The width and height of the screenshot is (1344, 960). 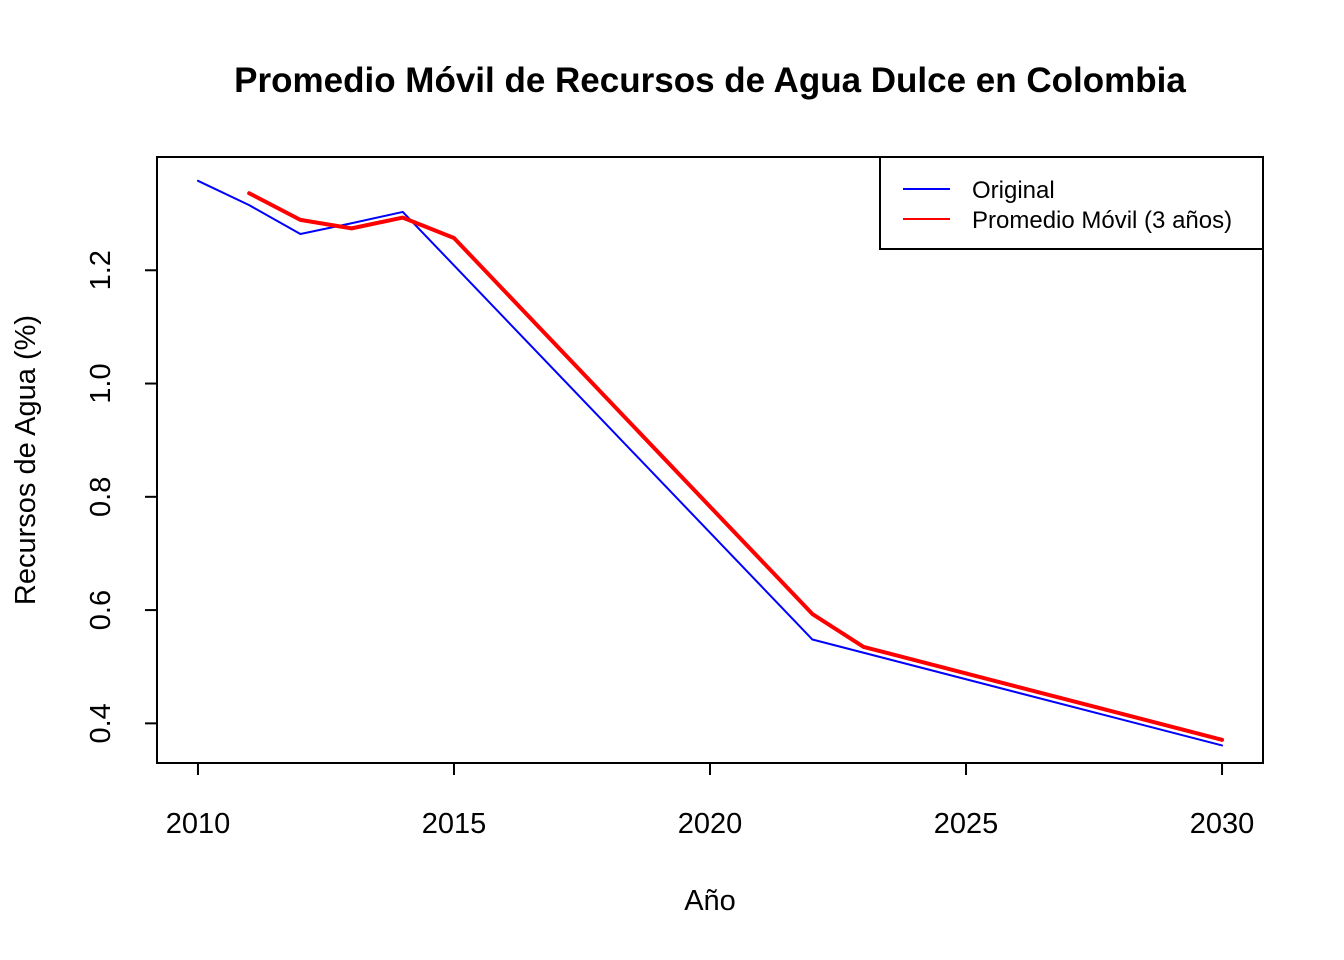 I want to click on y-tick-label: 0.8, so click(x=101, y=497).